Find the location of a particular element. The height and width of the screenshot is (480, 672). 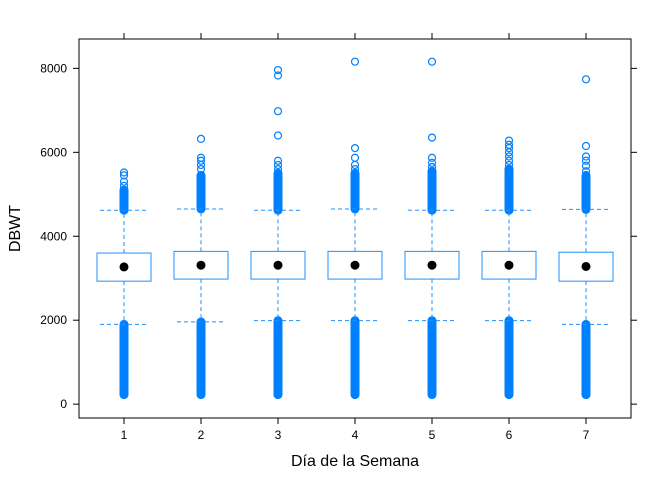

y-axis-label: DBWT is located at coordinates (15, 228).